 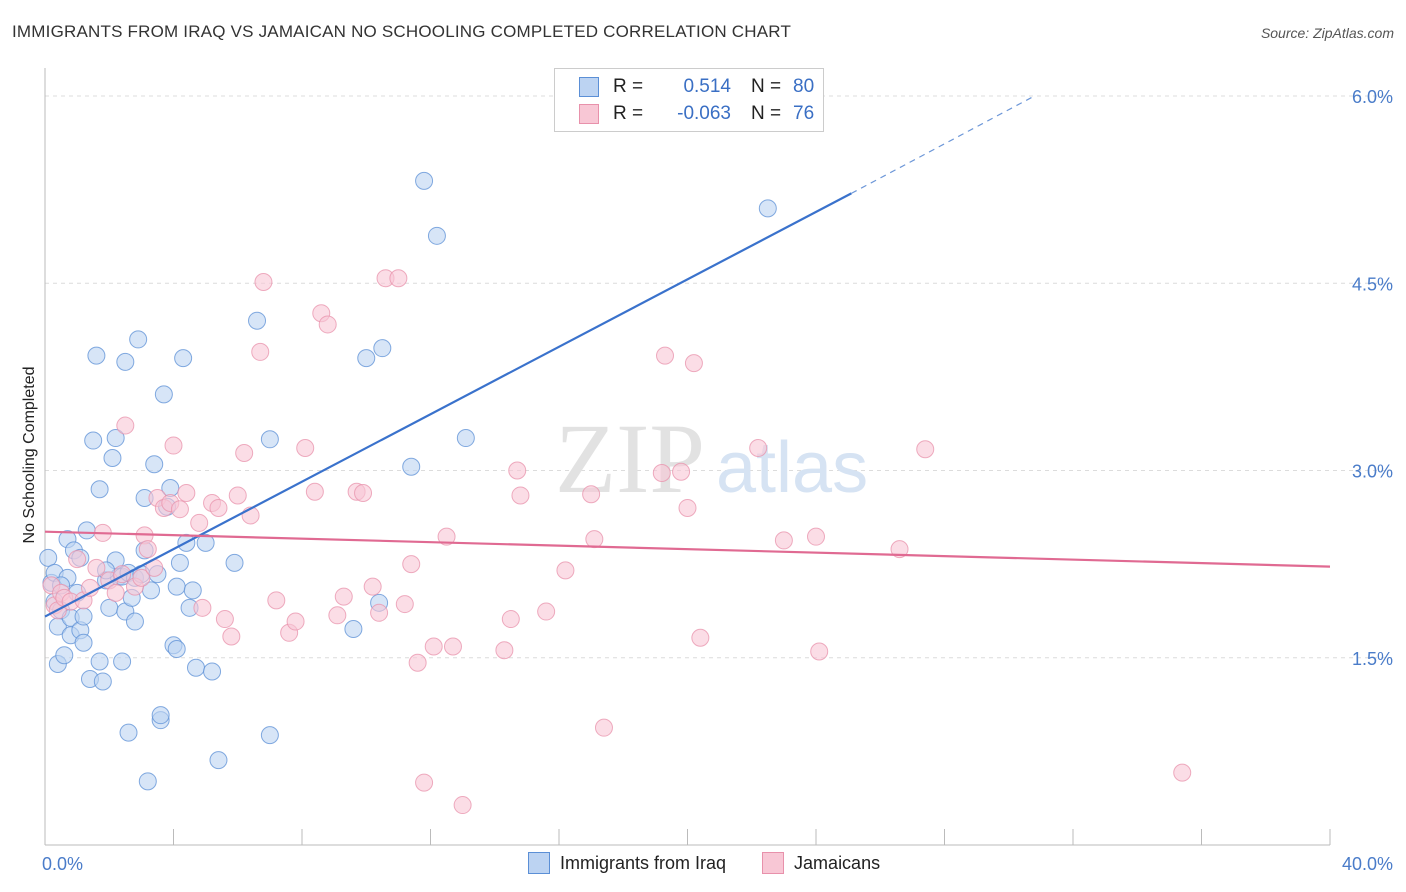 I want to click on x-tick-label: 0.0%, so click(x=62, y=864).